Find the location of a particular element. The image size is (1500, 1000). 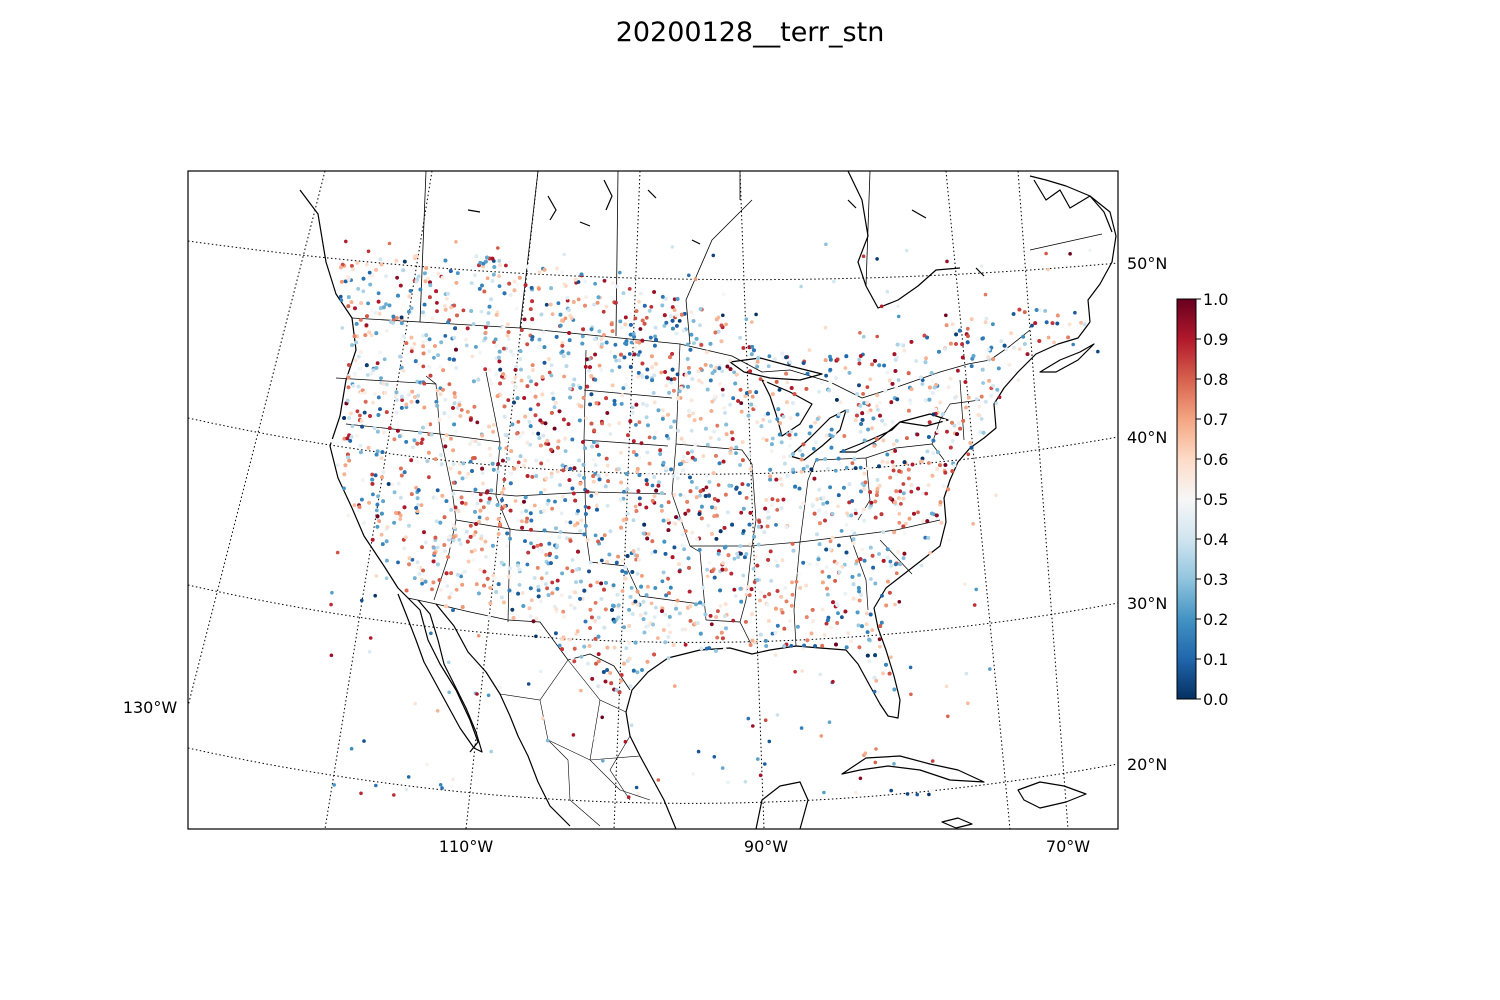

west-coast is located at coordinates (389, 471).